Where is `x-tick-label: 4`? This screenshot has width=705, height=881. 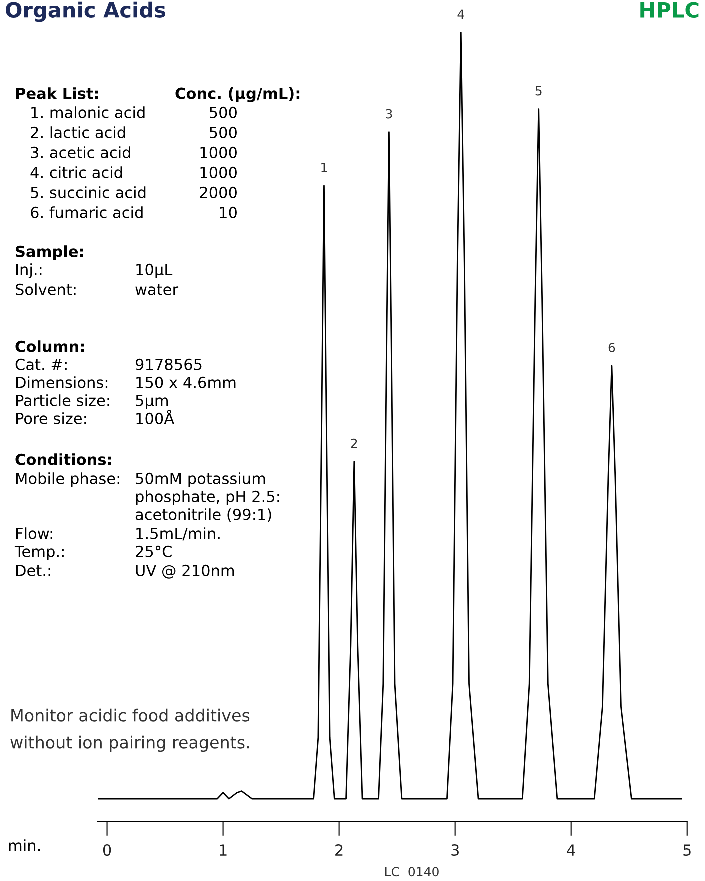
x-tick-label: 4 is located at coordinates (571, 850).